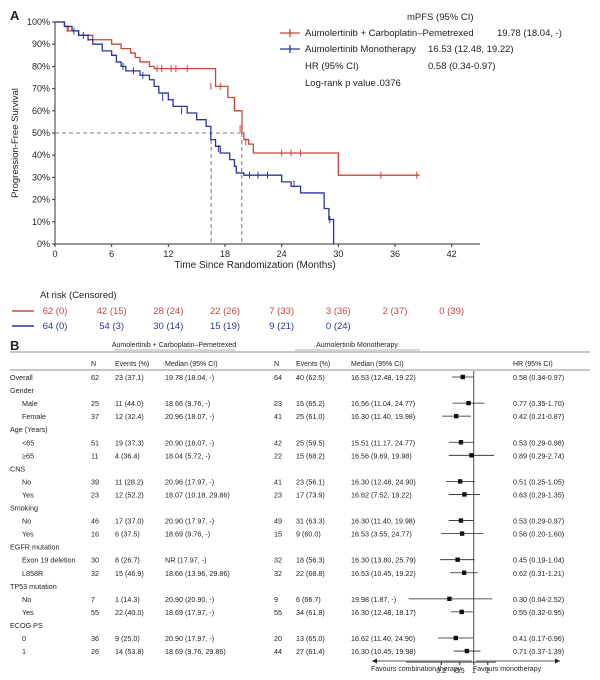  What do you see at coordinates (538, 534) in the screenshot?
I see `hr-value: 0.56 (0.20-1.60)` at bounding box center [538, 534].